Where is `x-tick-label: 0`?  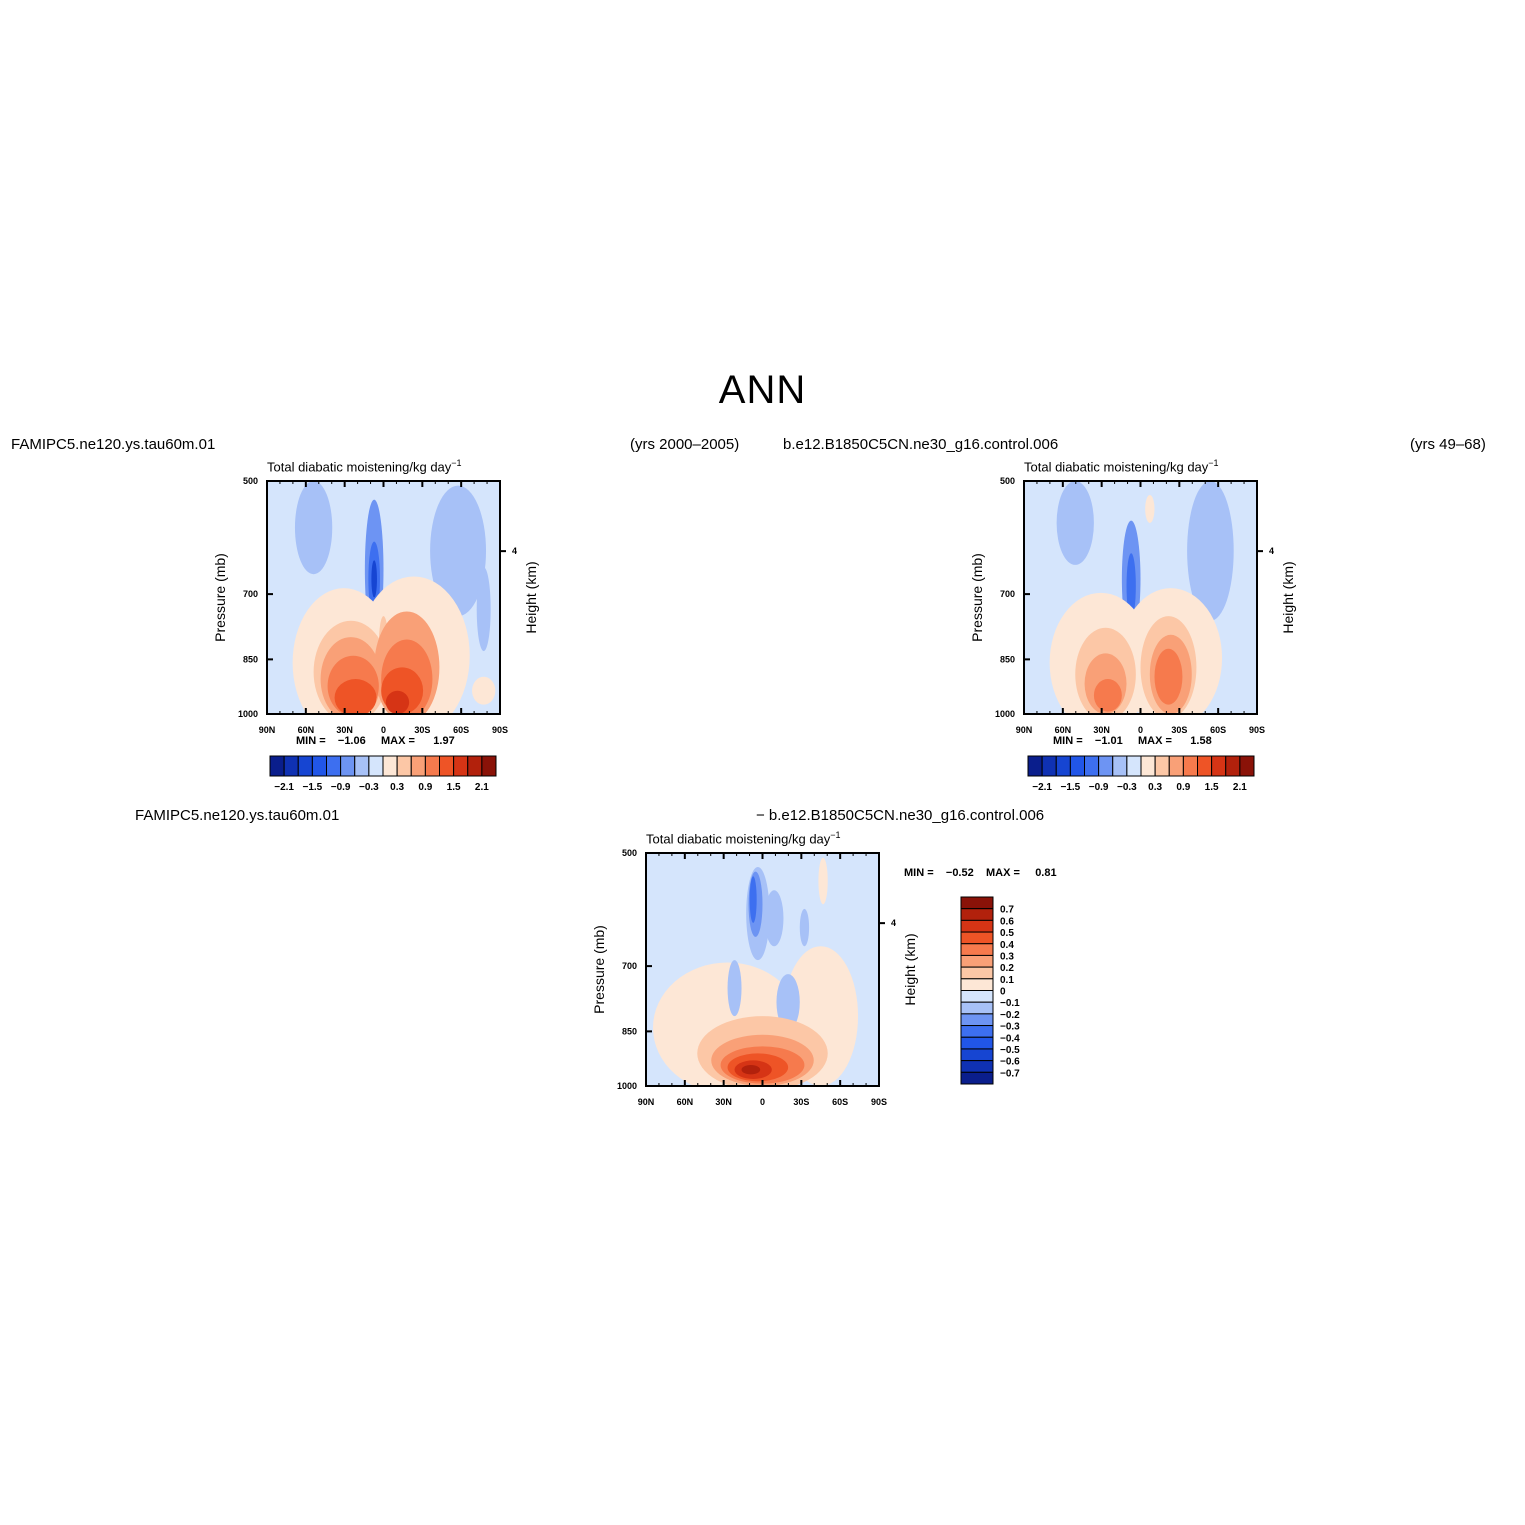 x-tick-label: 0 is located at coordinates (383, 730).